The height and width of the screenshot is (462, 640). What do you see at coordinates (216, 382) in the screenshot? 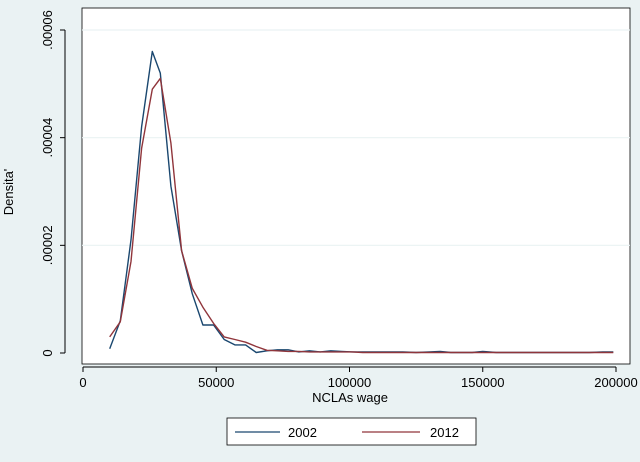
I see `x-tick-label-1: 50000` at bounding box center [216, 382].